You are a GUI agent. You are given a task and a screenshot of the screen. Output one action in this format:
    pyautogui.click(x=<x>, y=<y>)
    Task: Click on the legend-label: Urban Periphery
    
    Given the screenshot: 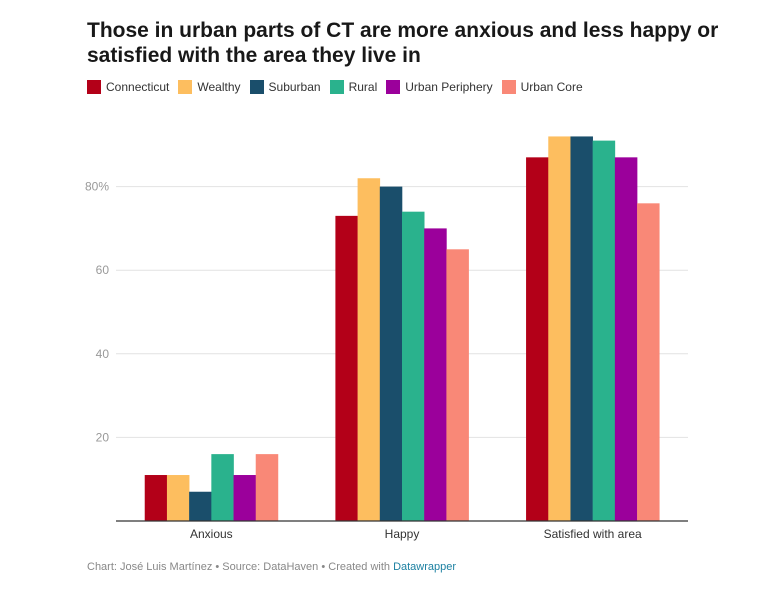 What is the action you would take?
    pyautogui.click(x=449, y=87)
    